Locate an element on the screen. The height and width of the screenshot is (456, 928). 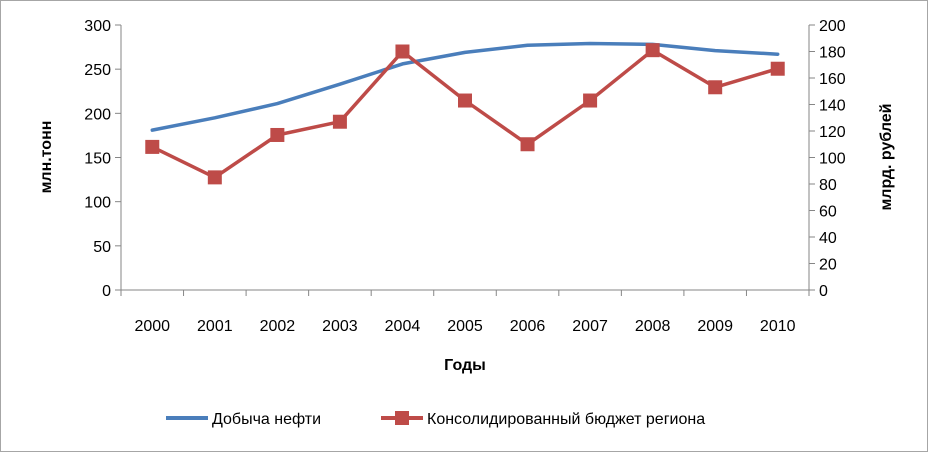
y2-tick-label: 140 is located at coordinates (832, 106).